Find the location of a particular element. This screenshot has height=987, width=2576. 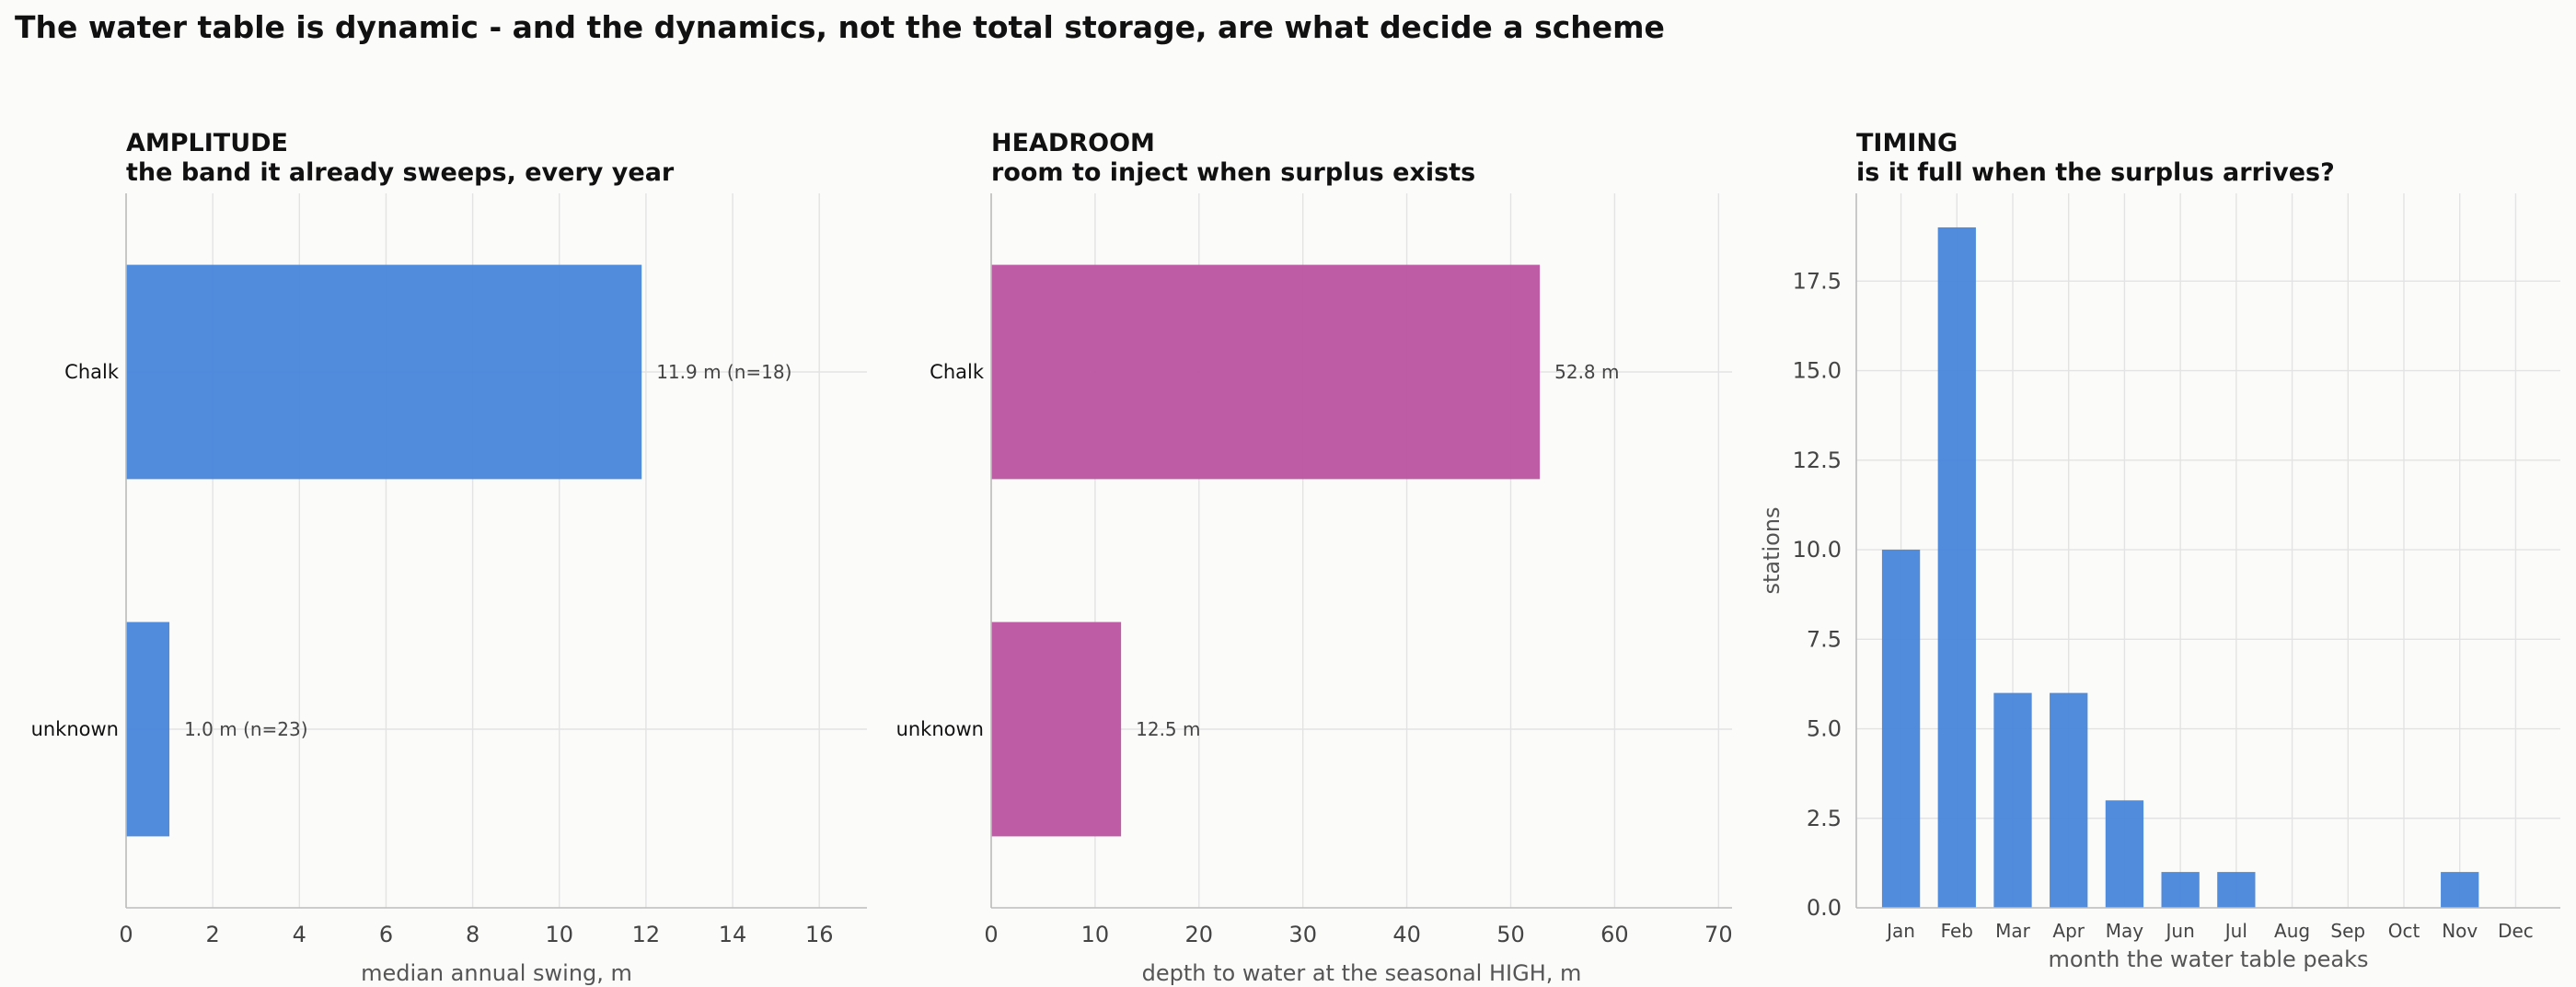

month-label: Aug is located at coordinates (2292, 931).